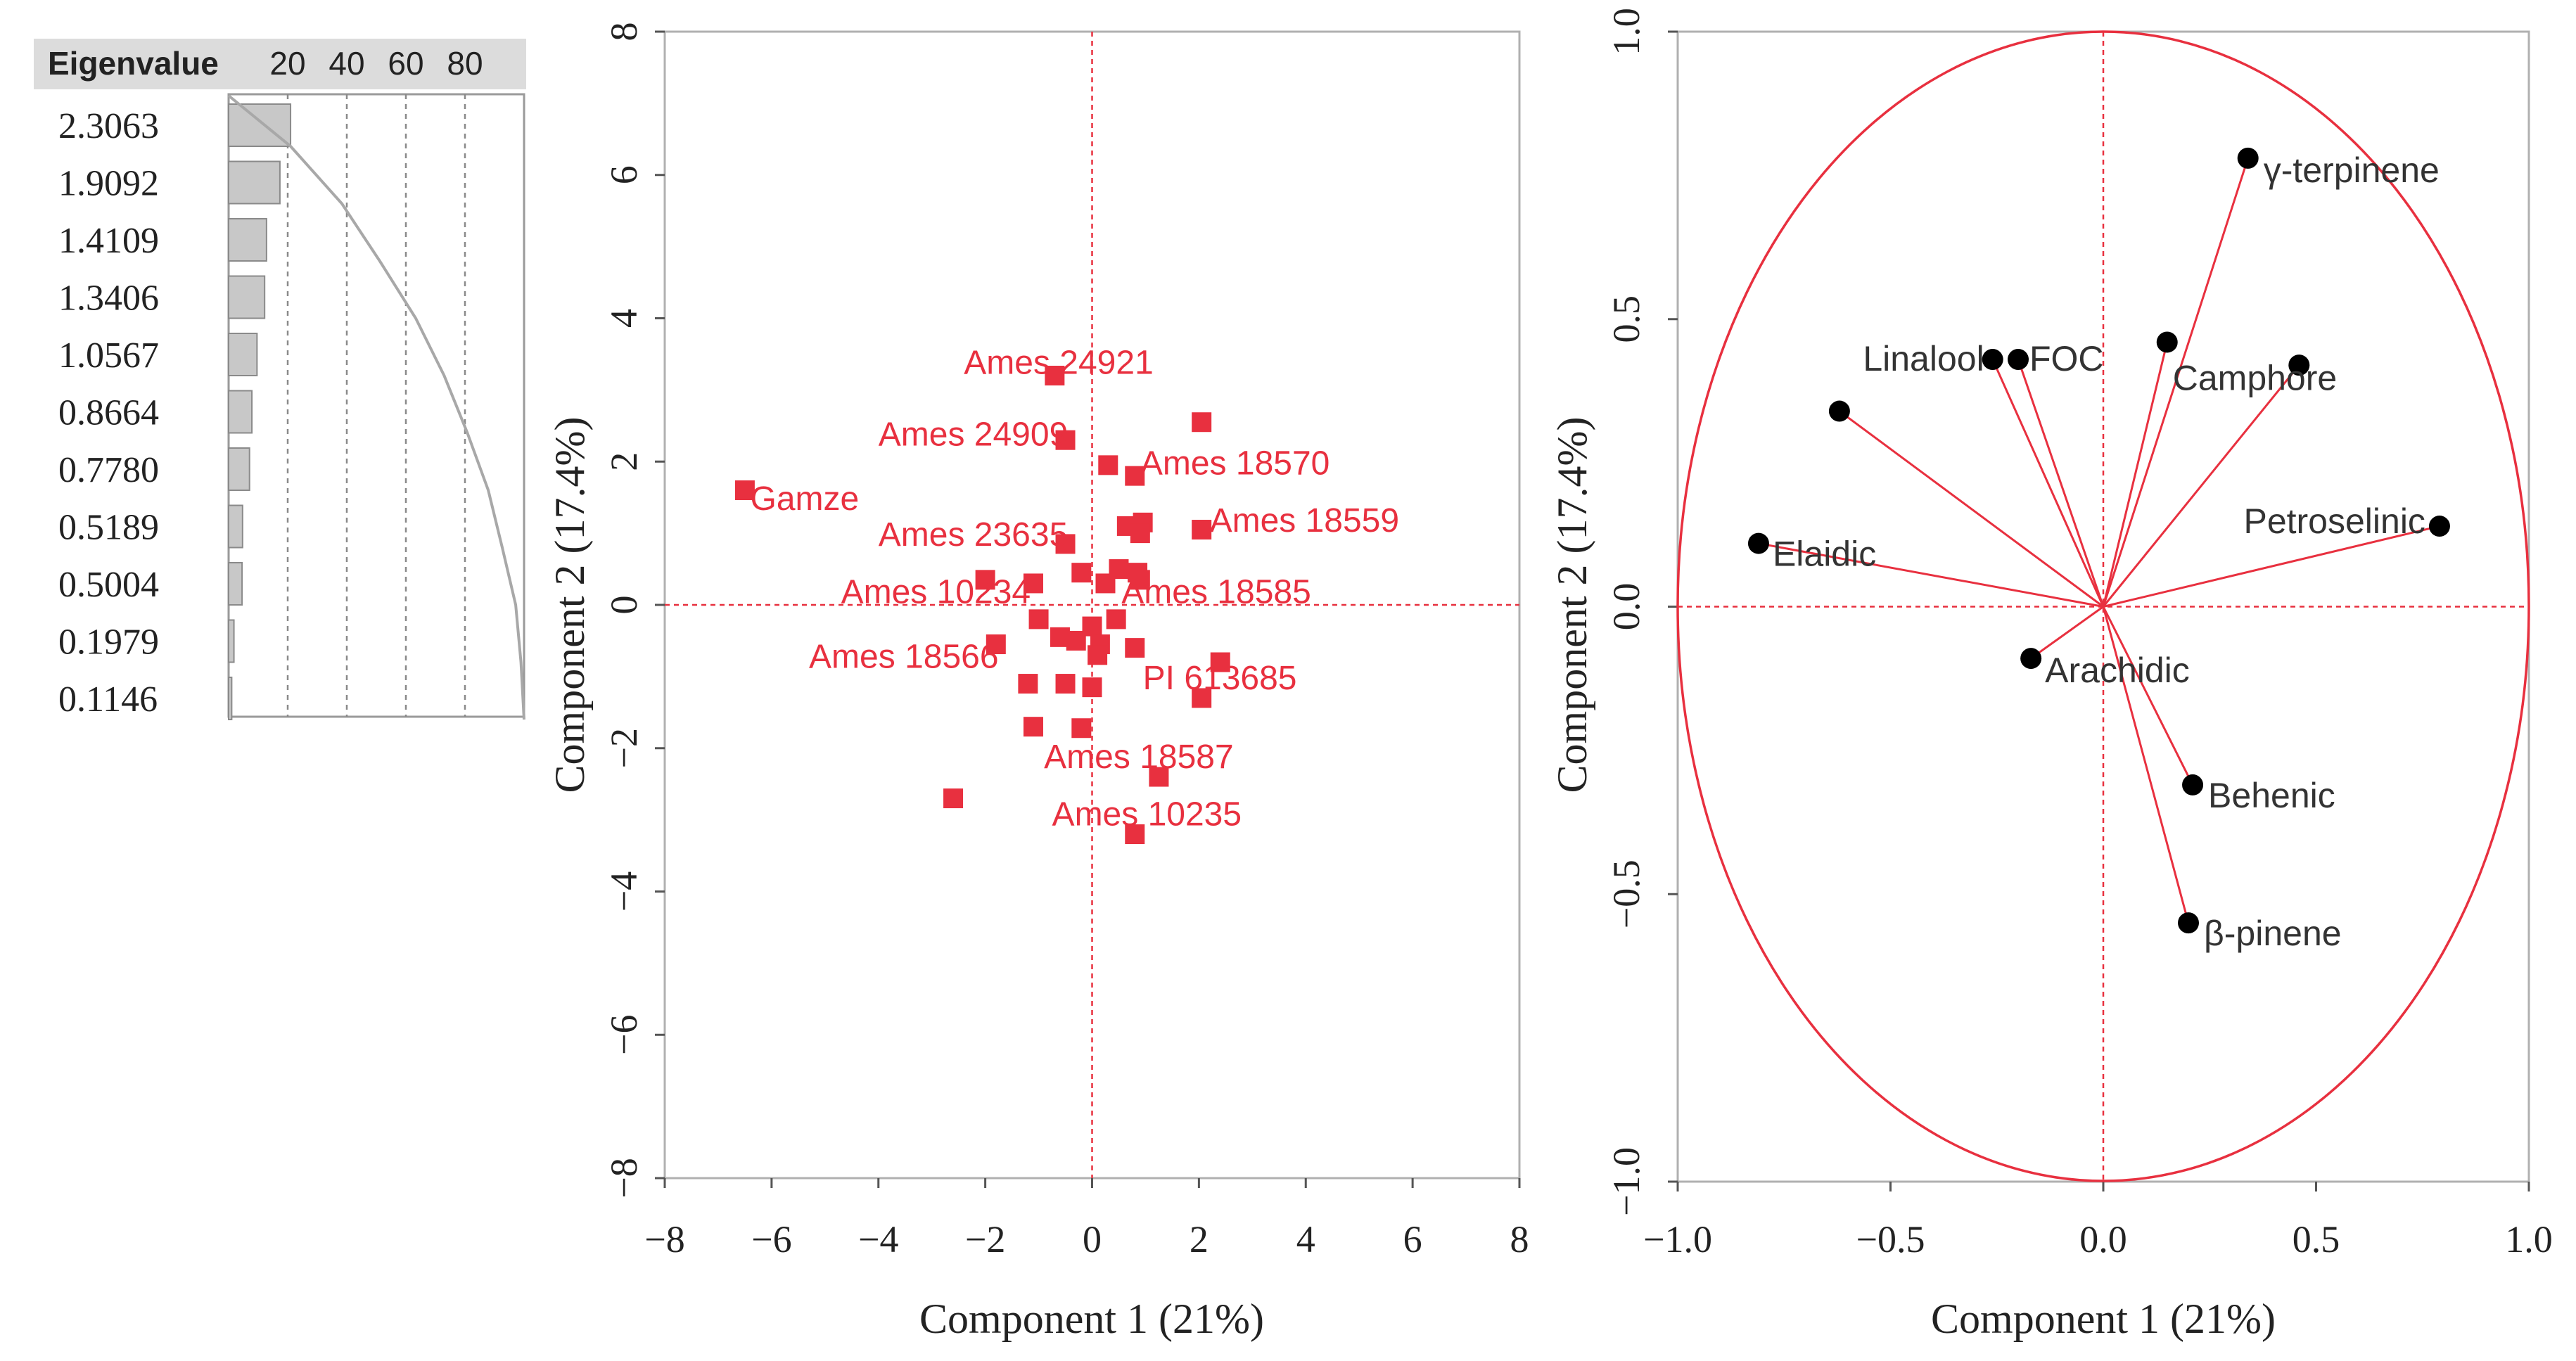  I want to click on eigenvalue-axis-tick: 80, so click(465, 63).